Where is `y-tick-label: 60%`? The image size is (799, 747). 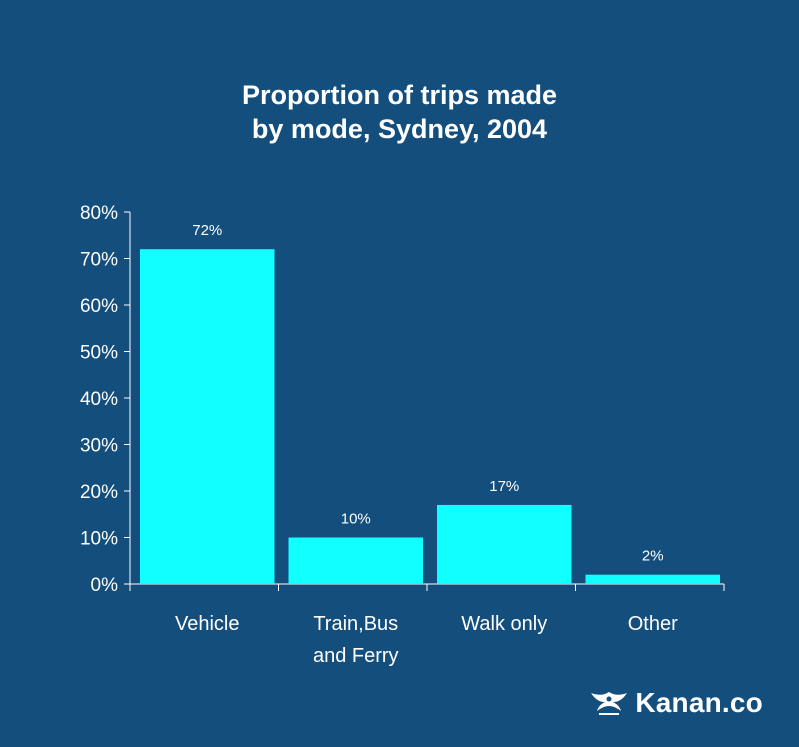 y-tick-label: 60% is located at coordinates (99, 306).